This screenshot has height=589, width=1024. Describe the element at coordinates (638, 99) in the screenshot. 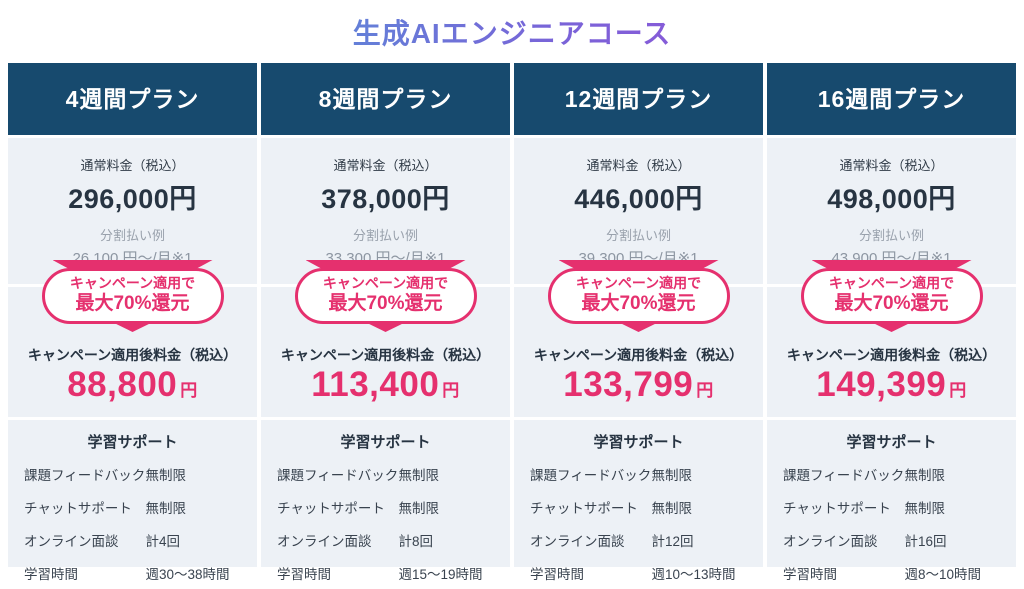

I see `plan-header: 12週間プラン` at that location.